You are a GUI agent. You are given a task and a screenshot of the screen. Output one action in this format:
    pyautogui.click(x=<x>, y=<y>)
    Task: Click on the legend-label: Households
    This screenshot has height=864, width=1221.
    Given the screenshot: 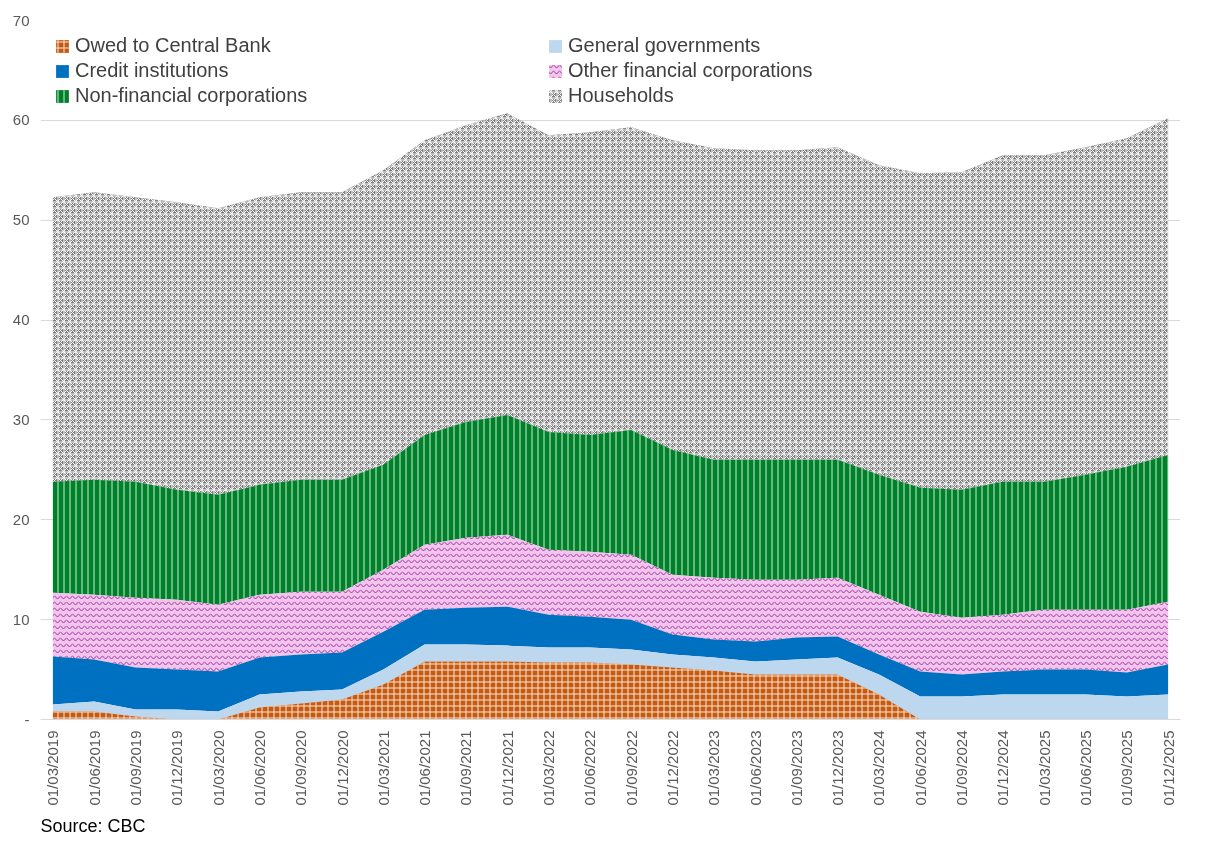 What is the action you would take?
    pyautogui.click(x=621, y=95)
    